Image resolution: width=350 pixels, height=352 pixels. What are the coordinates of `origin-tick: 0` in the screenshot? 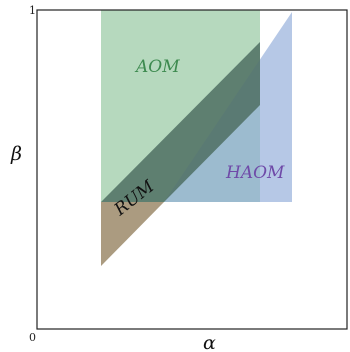 It's located at (32, 337).